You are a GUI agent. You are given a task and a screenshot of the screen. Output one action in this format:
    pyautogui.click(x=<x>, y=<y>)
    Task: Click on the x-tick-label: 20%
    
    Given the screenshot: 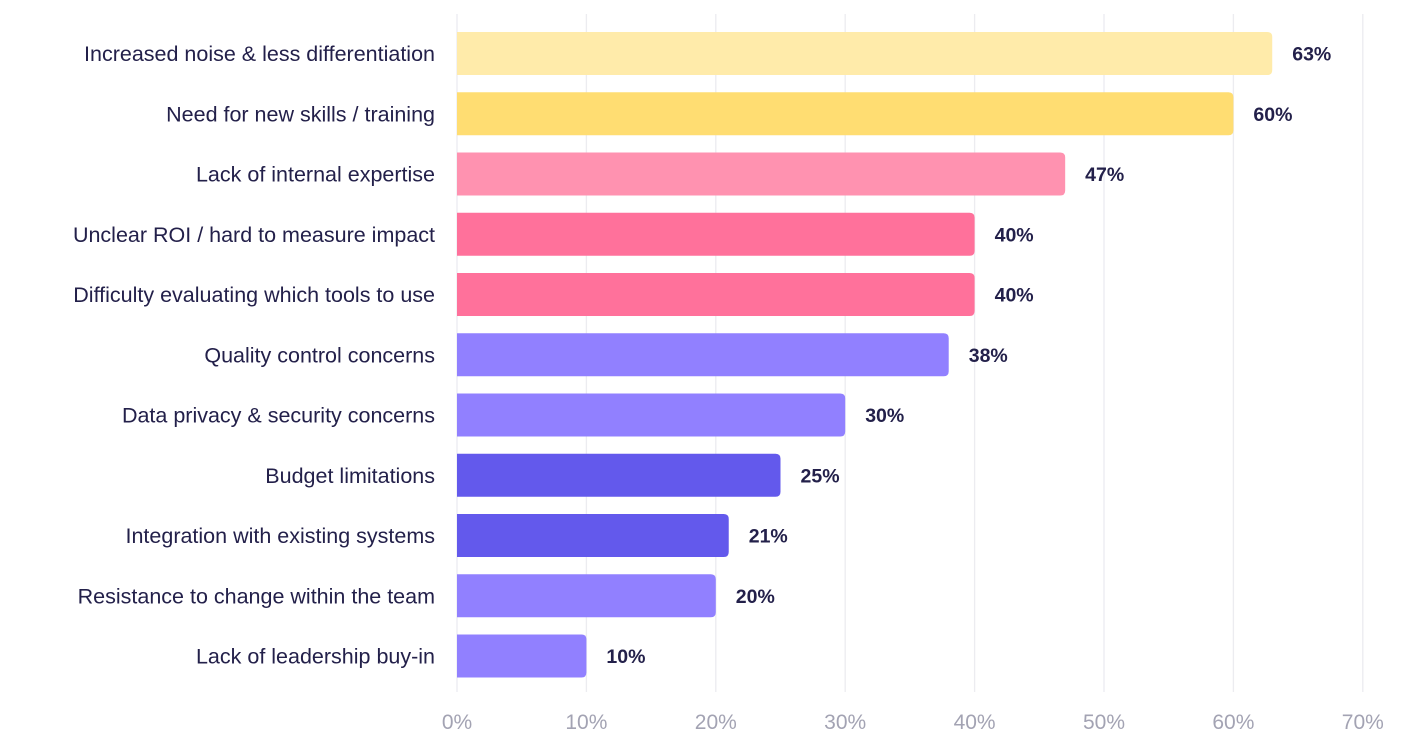 What is the action you would take?
    pyautogui.click(x=716, y=722)
    